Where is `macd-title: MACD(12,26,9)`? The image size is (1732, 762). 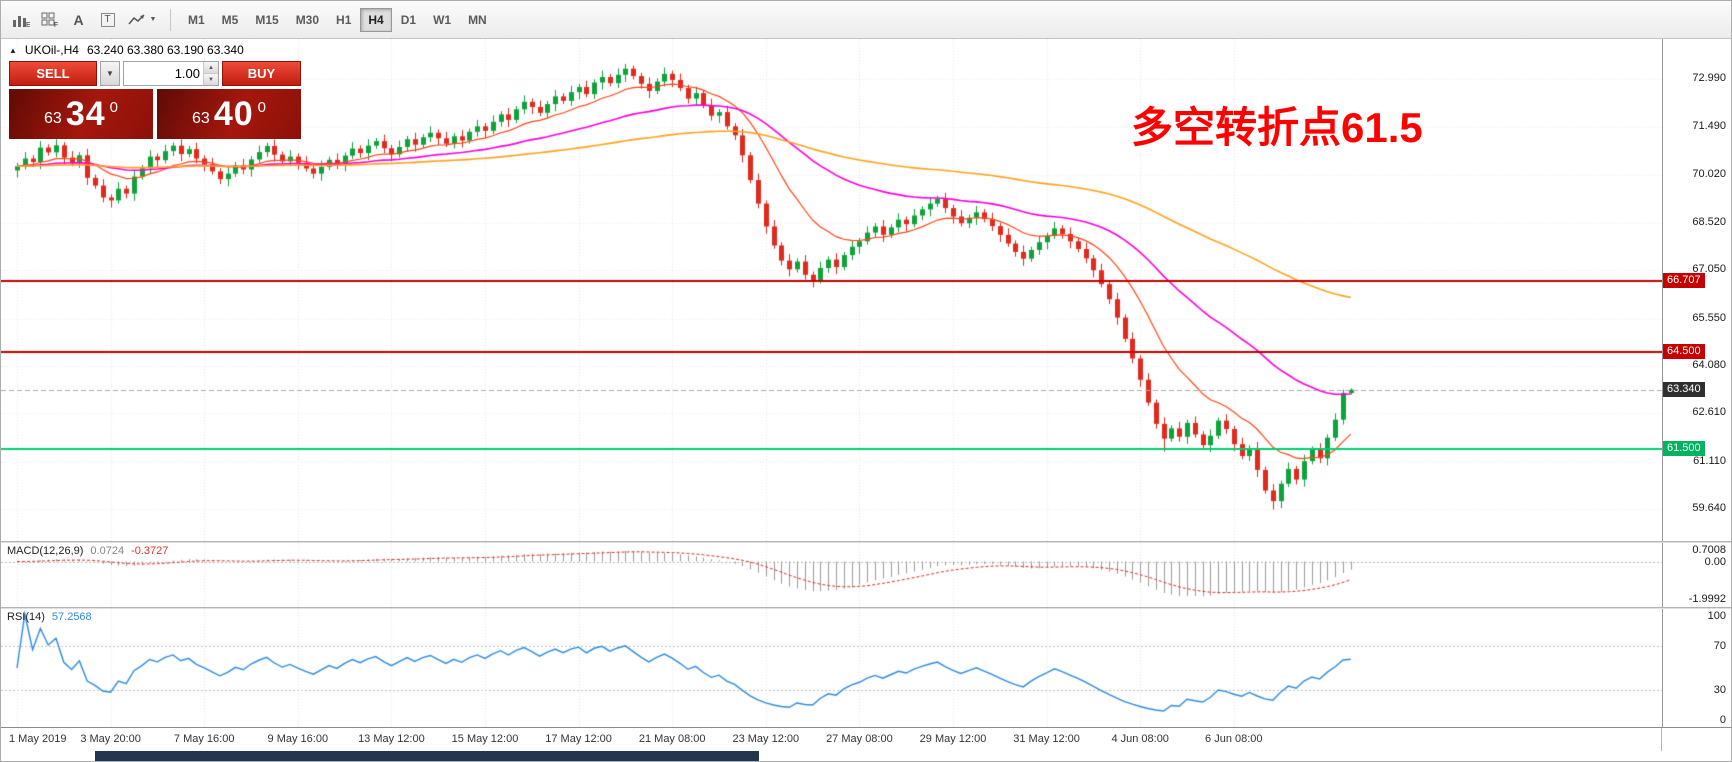 macd-title: MACD(12,26,9) is located at coordinates (45, 551).